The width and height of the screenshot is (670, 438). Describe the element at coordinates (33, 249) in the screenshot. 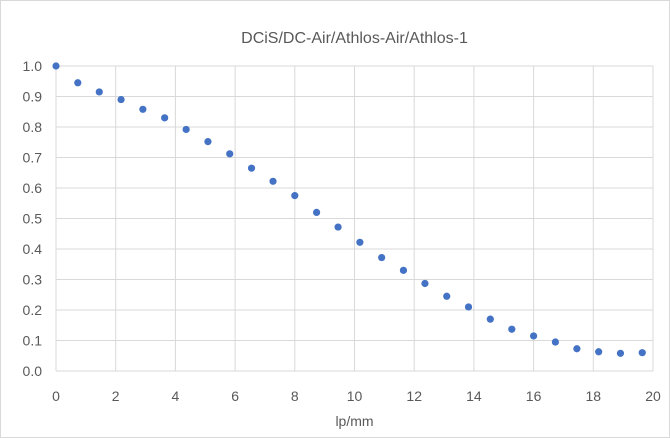

I see `y-tick-label: 0.4` at that location.